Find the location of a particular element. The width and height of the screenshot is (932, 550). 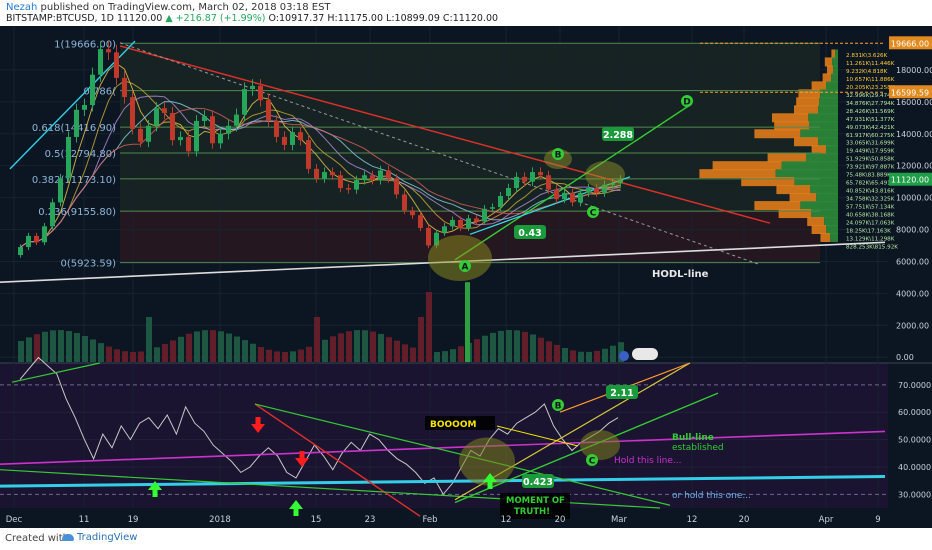

arrow-up-icon is located at coordinates (155, 485).